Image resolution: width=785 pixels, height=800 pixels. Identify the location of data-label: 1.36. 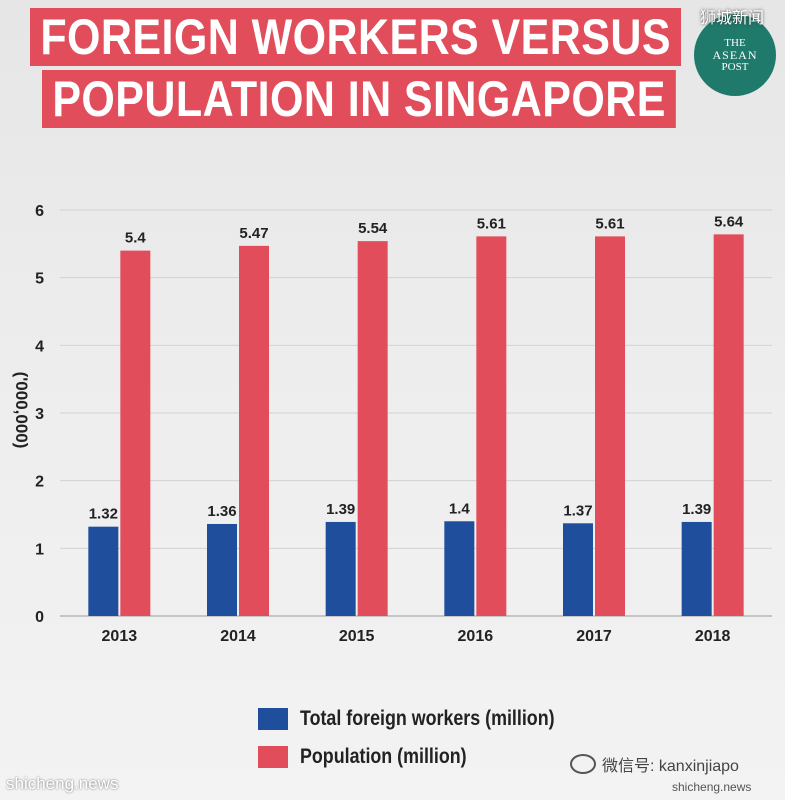
(221, 511).